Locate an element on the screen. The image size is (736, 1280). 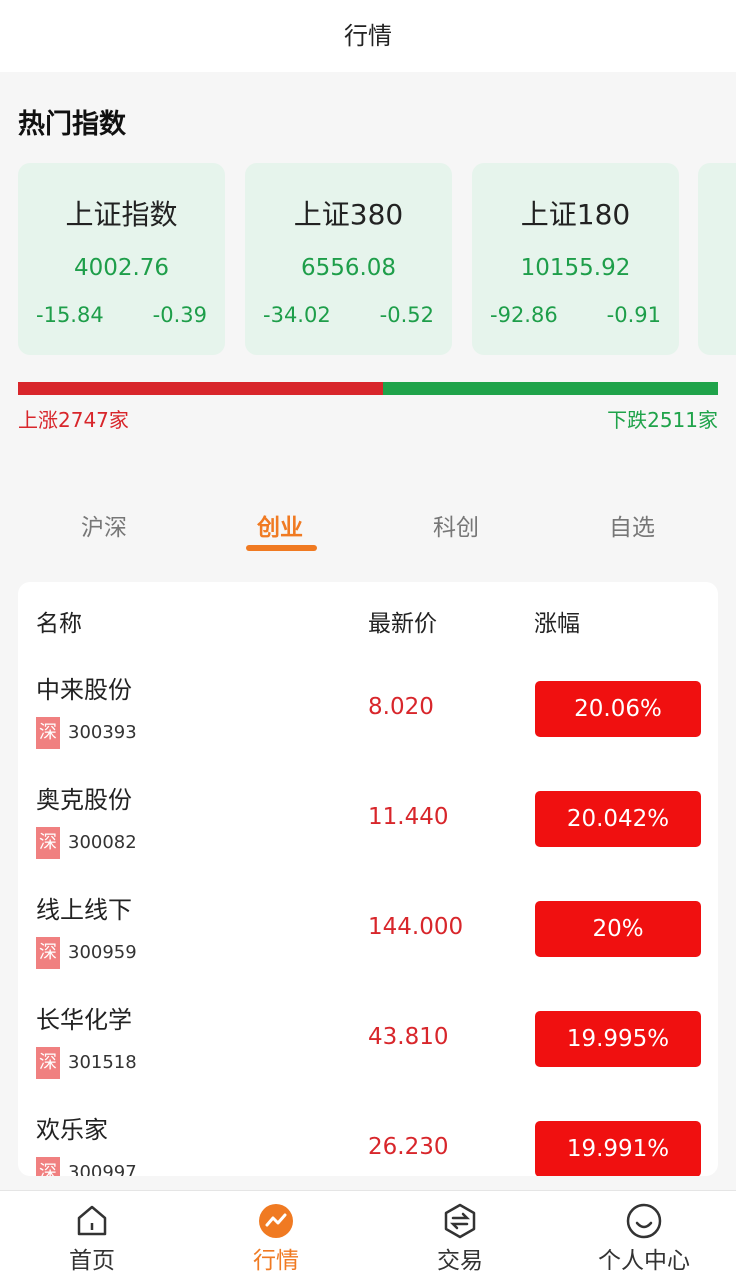
stock-name: 长华化学 is located at coordinates (84, 1020).